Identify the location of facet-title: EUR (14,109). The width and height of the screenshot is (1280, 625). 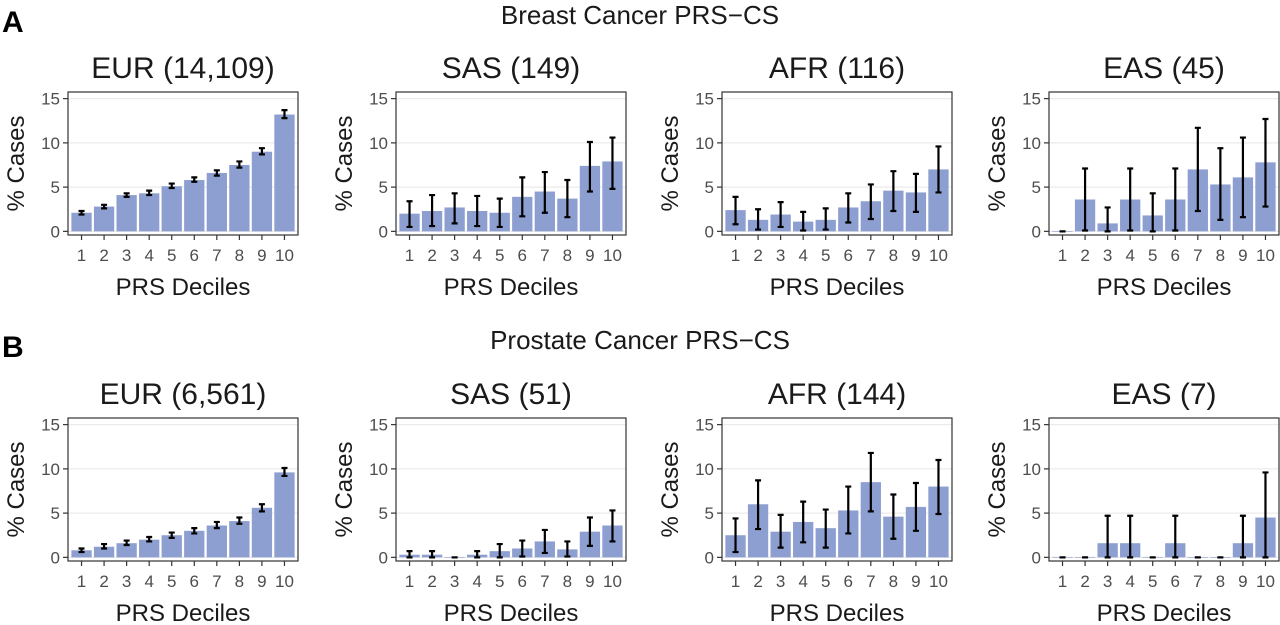
(182, 68).